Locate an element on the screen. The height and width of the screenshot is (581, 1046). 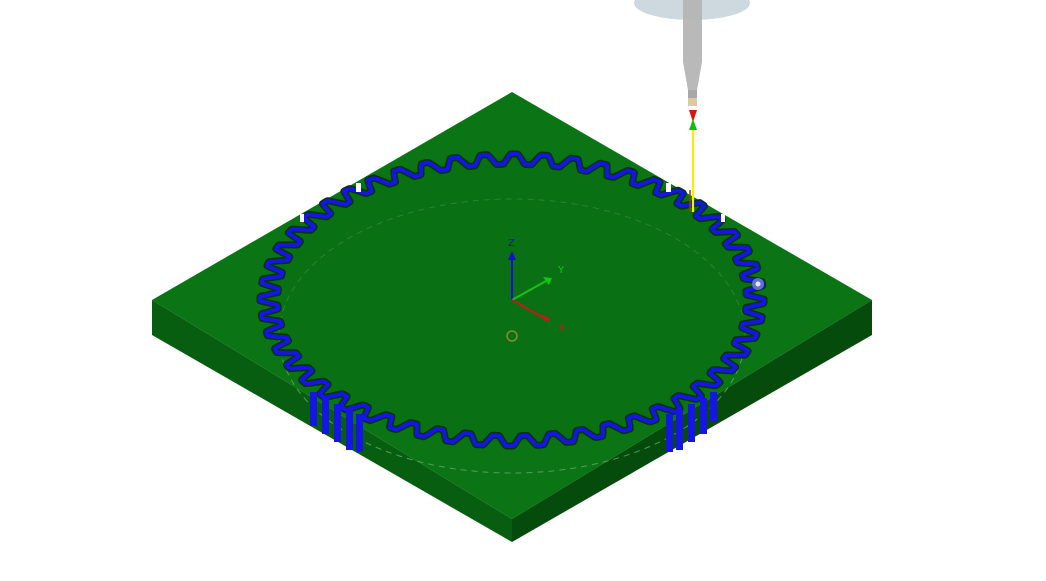
x-axis-line is located at coordinates (528, 309).